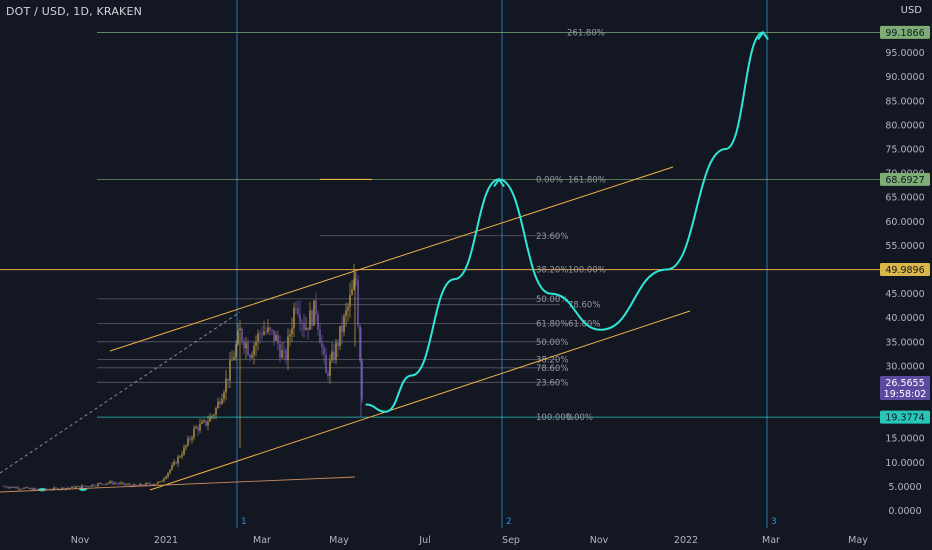  What do you see at coordinates (904, 270) in the screenshot?
I see `price-tag-label: 49.9896` at bounding box center [904, 270].